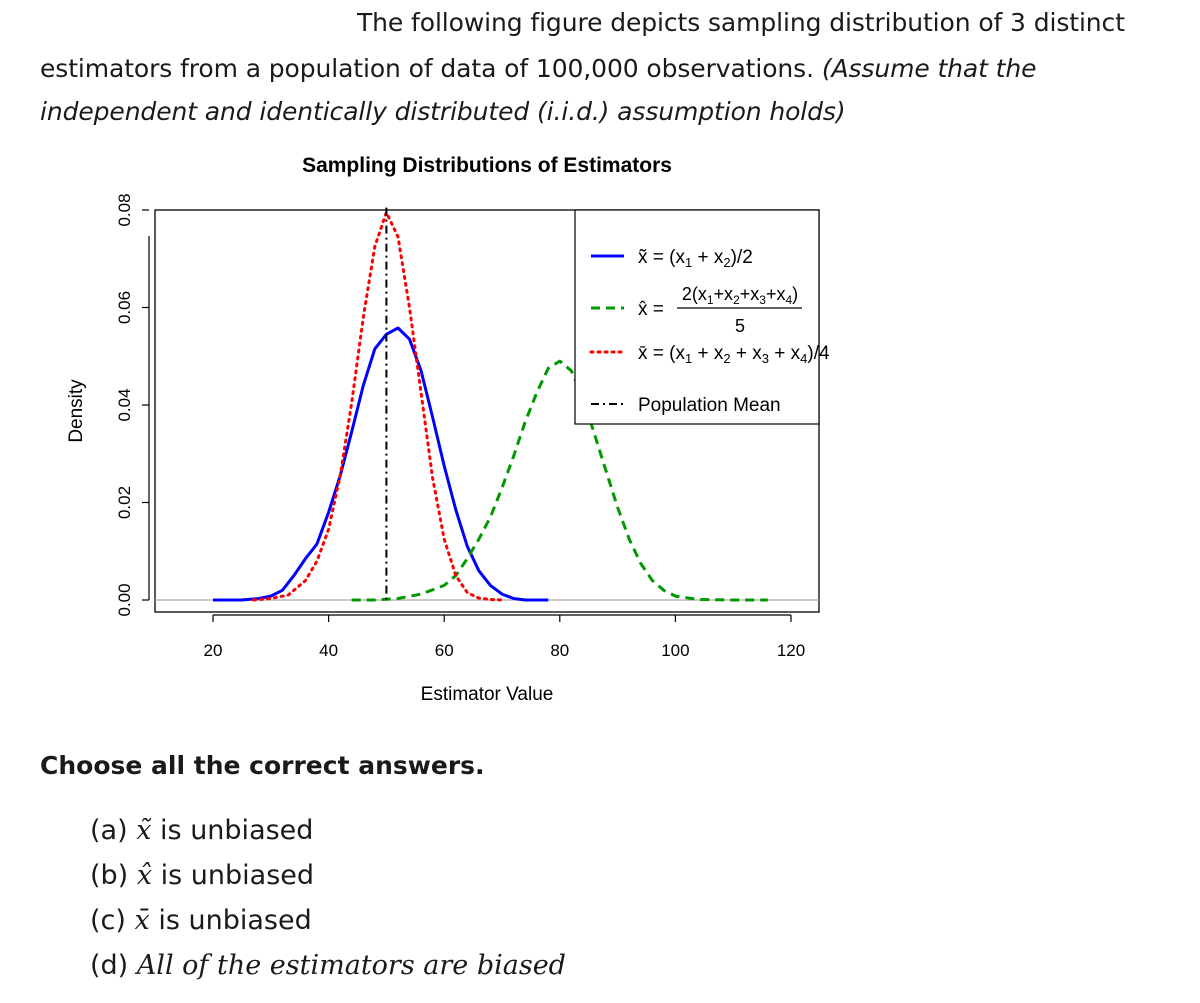 This screenshot has height=1003, width=1200. I want to click on x-tick-label: 60, so click(444, 650).